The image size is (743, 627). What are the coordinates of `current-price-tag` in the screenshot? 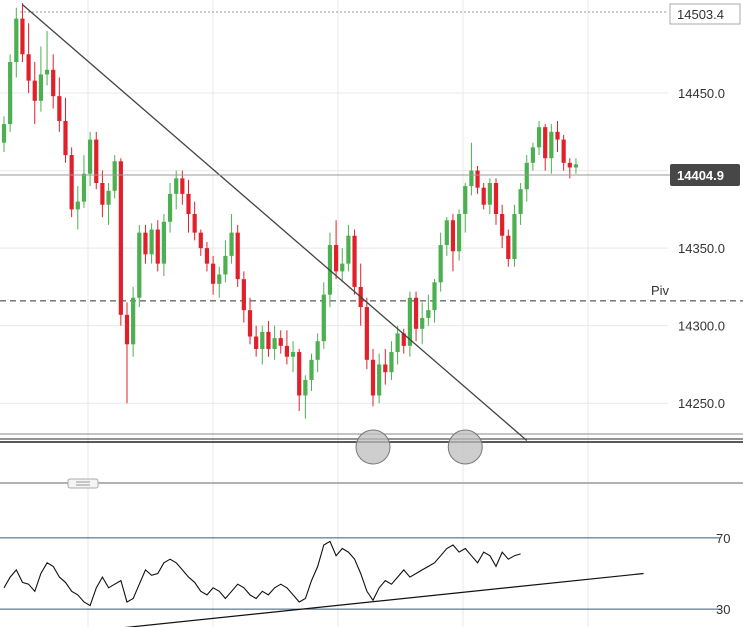 It's located at (705, 175).